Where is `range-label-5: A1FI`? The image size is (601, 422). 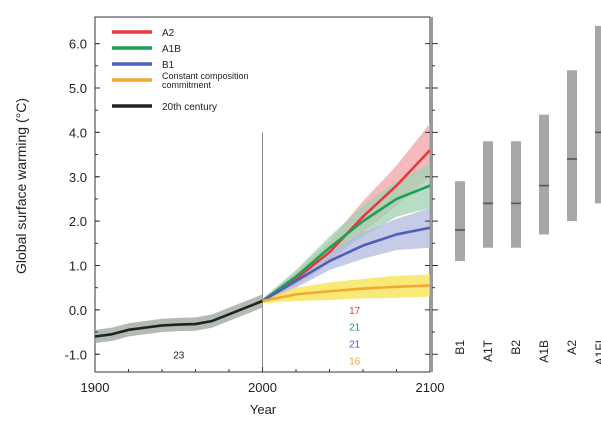 range-label-5: A1FI is located at coordinates (597, 352).